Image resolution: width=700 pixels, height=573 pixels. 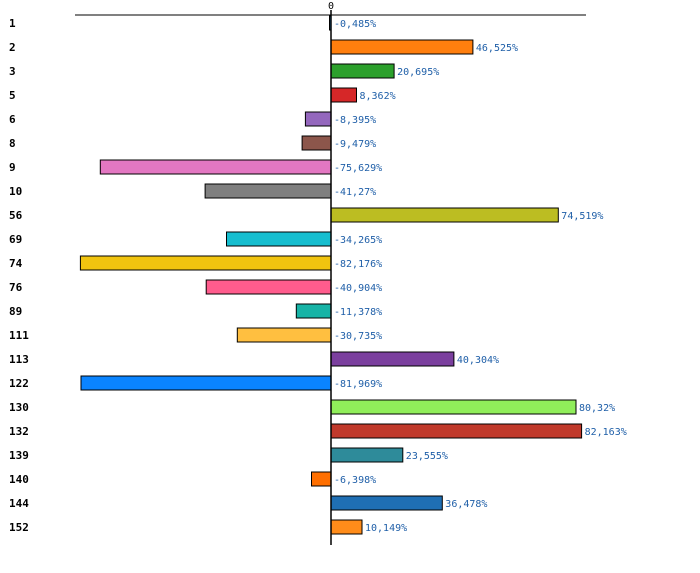 I want to click on category-label-6: 6, so click(x=12, y=119).